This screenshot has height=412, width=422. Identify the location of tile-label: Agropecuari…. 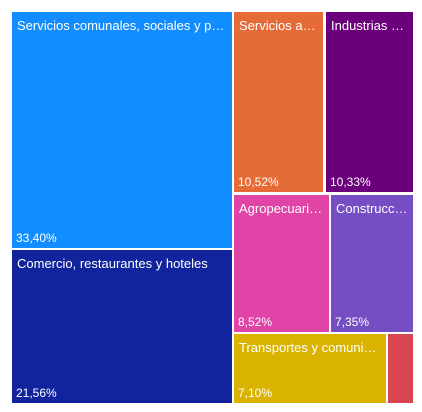
(281, 208).